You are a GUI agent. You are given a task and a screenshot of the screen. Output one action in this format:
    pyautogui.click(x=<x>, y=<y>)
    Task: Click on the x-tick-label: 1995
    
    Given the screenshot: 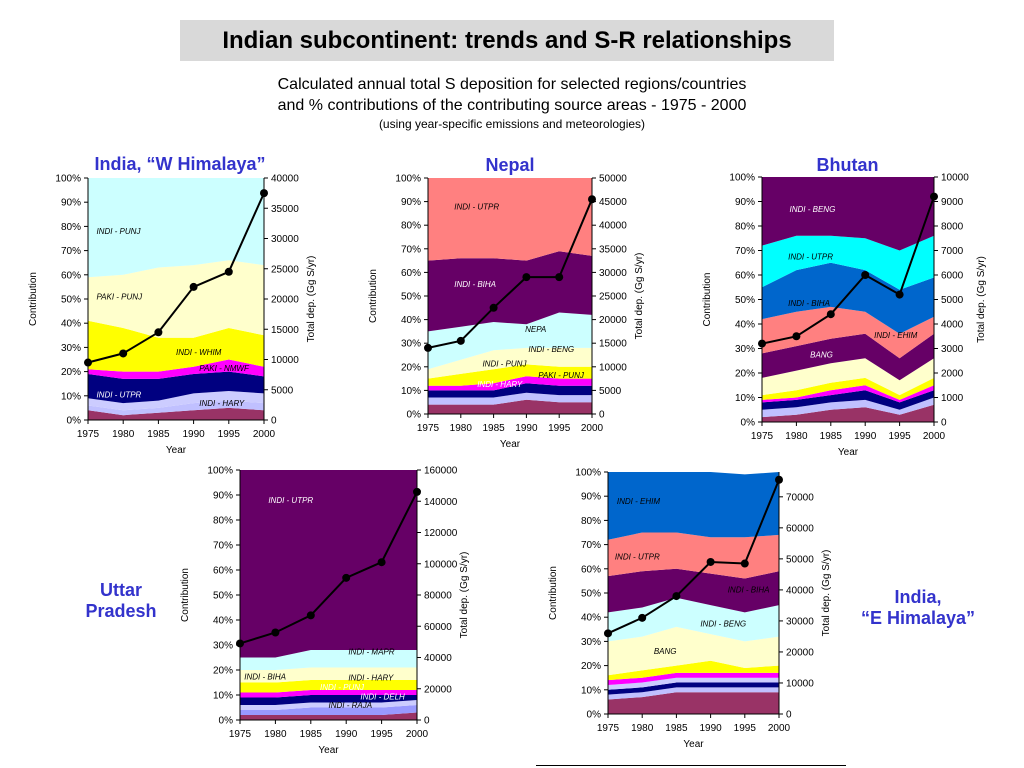 What is the action you would take?
    pyautogui.click(x=745, y=728)
    